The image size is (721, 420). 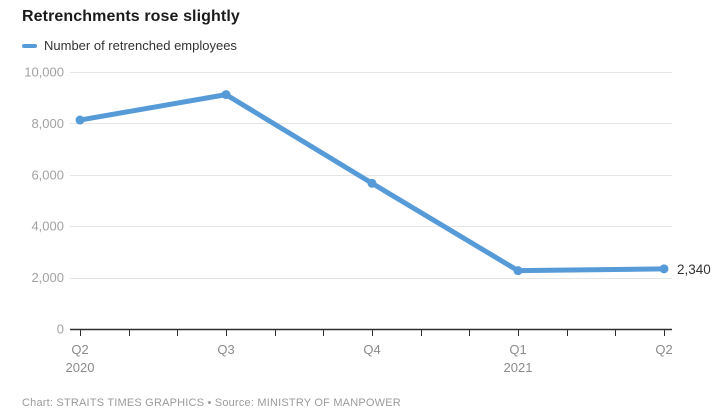 What do you see at coordinates (140, 45) in the screenshot?
I see `legend-label: Number of retrenched employees` at bounding box center [140, 45].